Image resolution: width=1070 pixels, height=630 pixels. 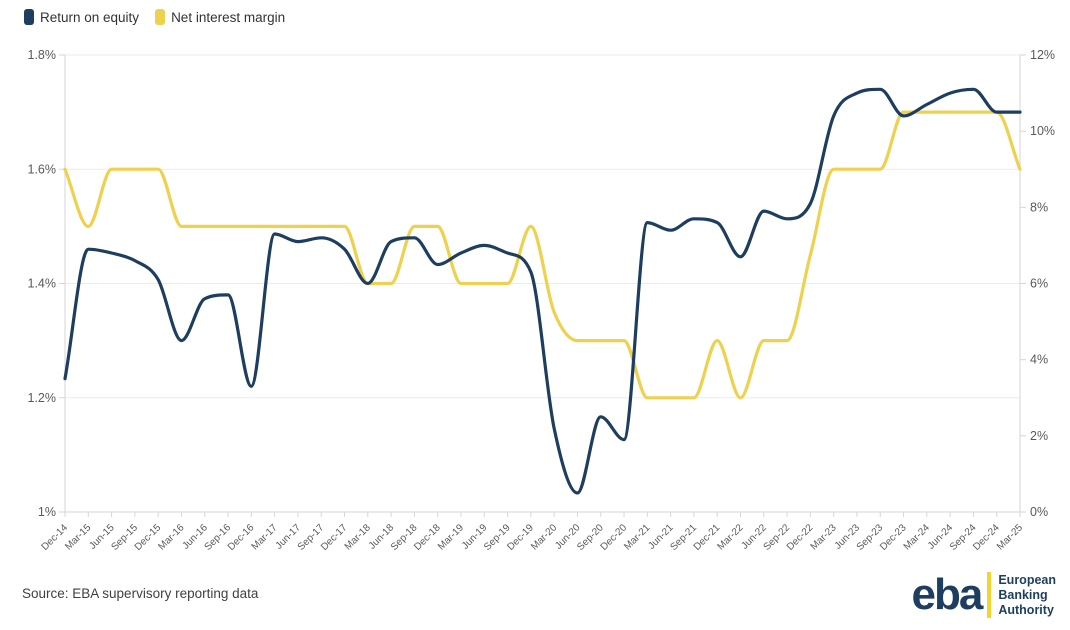 I want to click on legend-item-return-on-equity: Return on equity, so click(x=81, y=17).